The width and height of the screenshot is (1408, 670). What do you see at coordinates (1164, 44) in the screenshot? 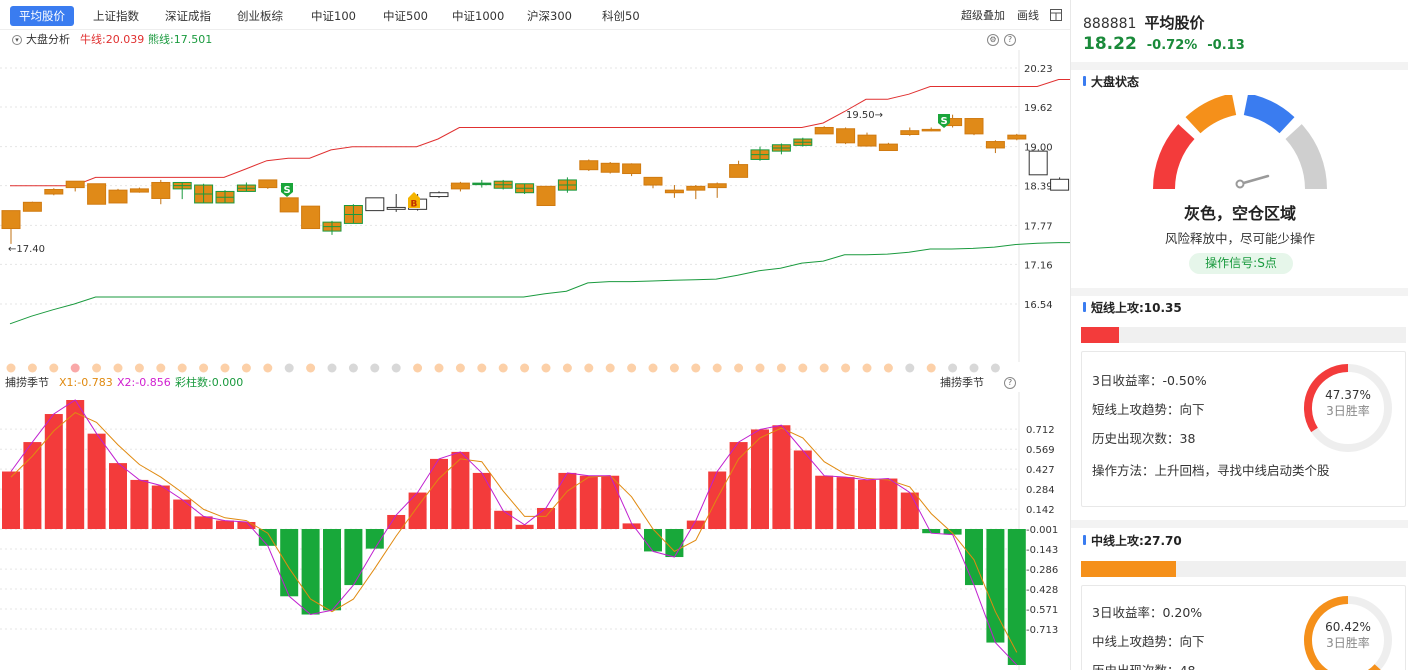
I see `price-line: 18.22 -0.72% -0.13` at bounding box center [1164, 44].